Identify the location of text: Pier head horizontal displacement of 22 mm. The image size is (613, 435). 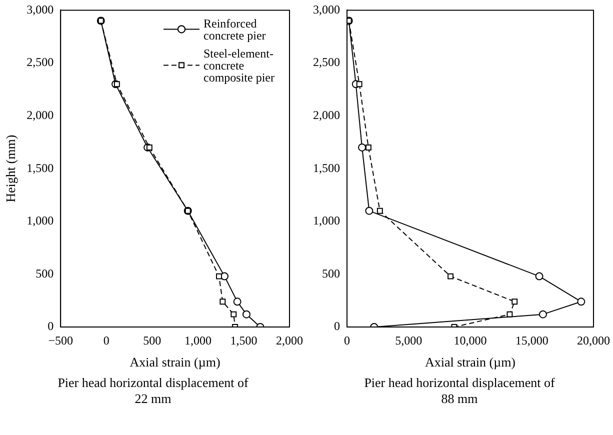
(153, 391).